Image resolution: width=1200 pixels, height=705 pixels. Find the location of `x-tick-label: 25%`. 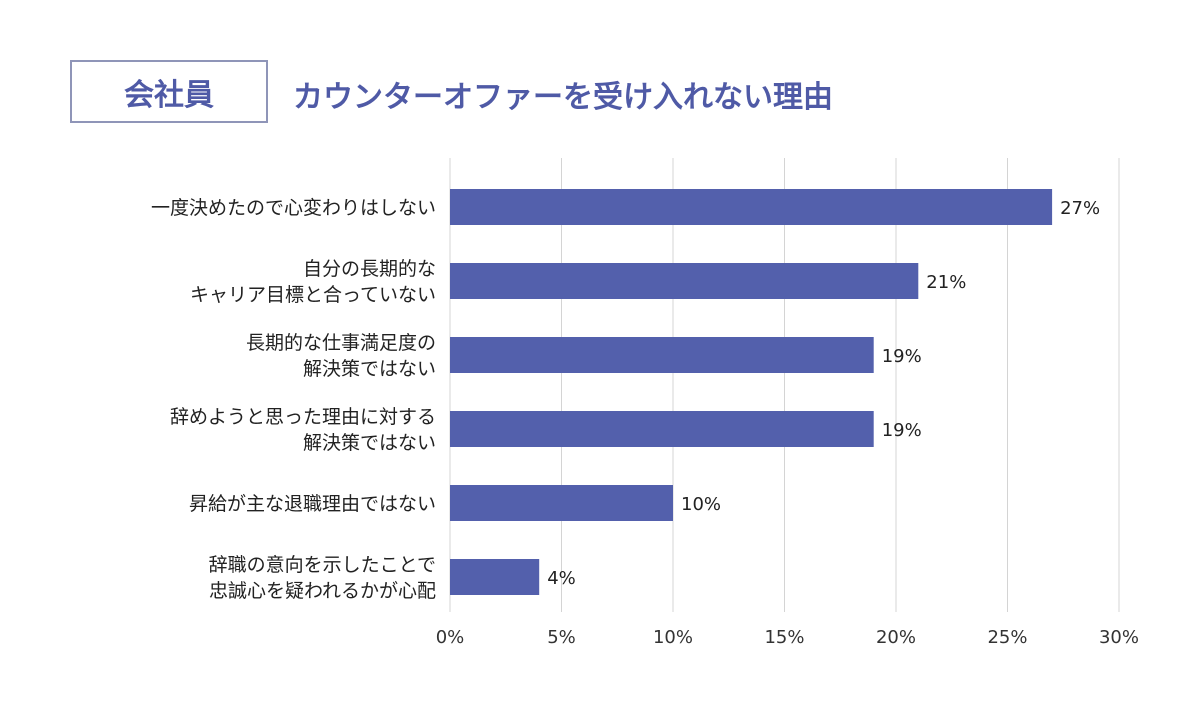

x-tick-label: 25% is located at coordinates (1007, 637).